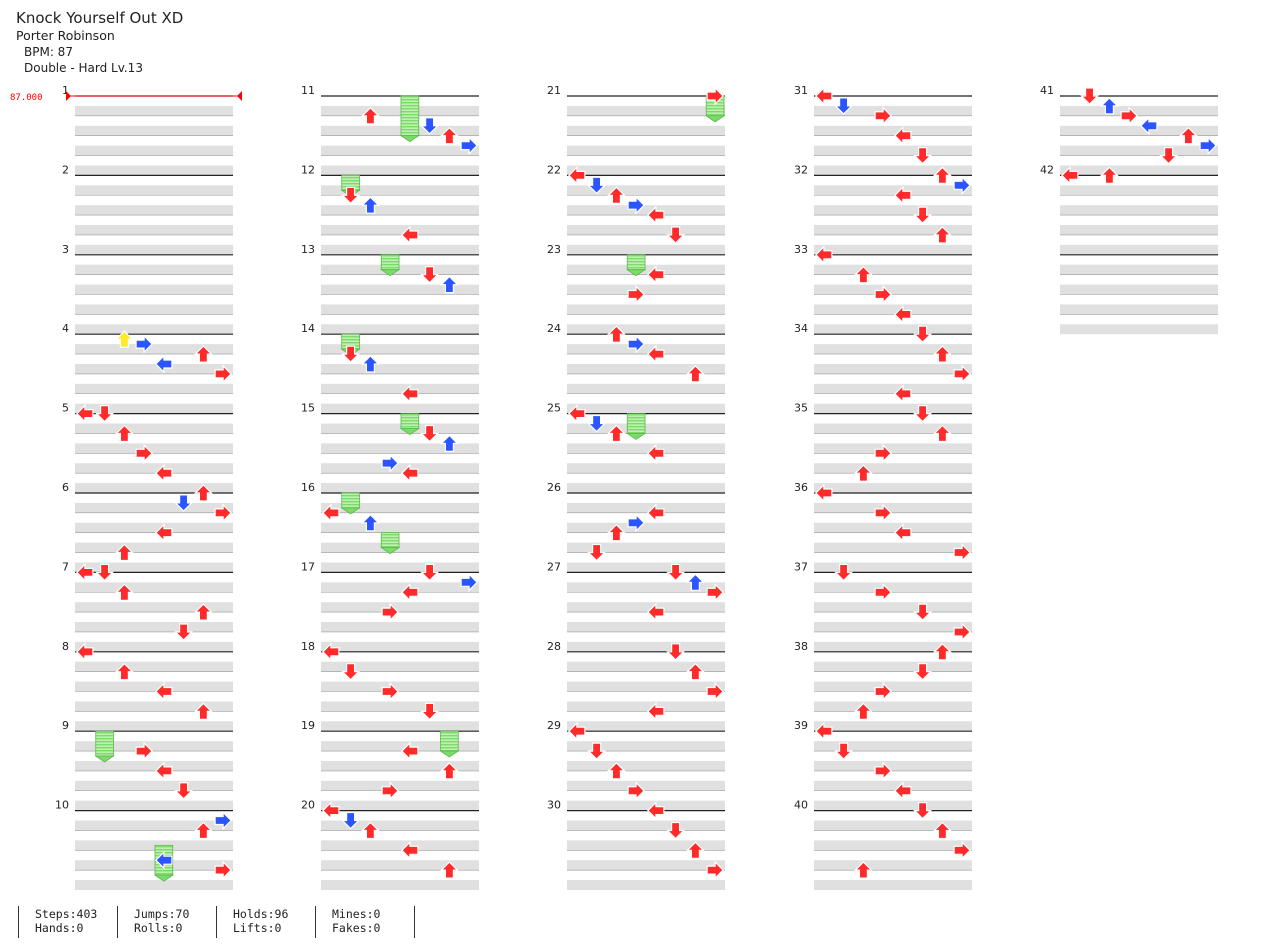 This screenshot has width=1280, height=952. I want to click on measure-number: 7, so click(65, 566).